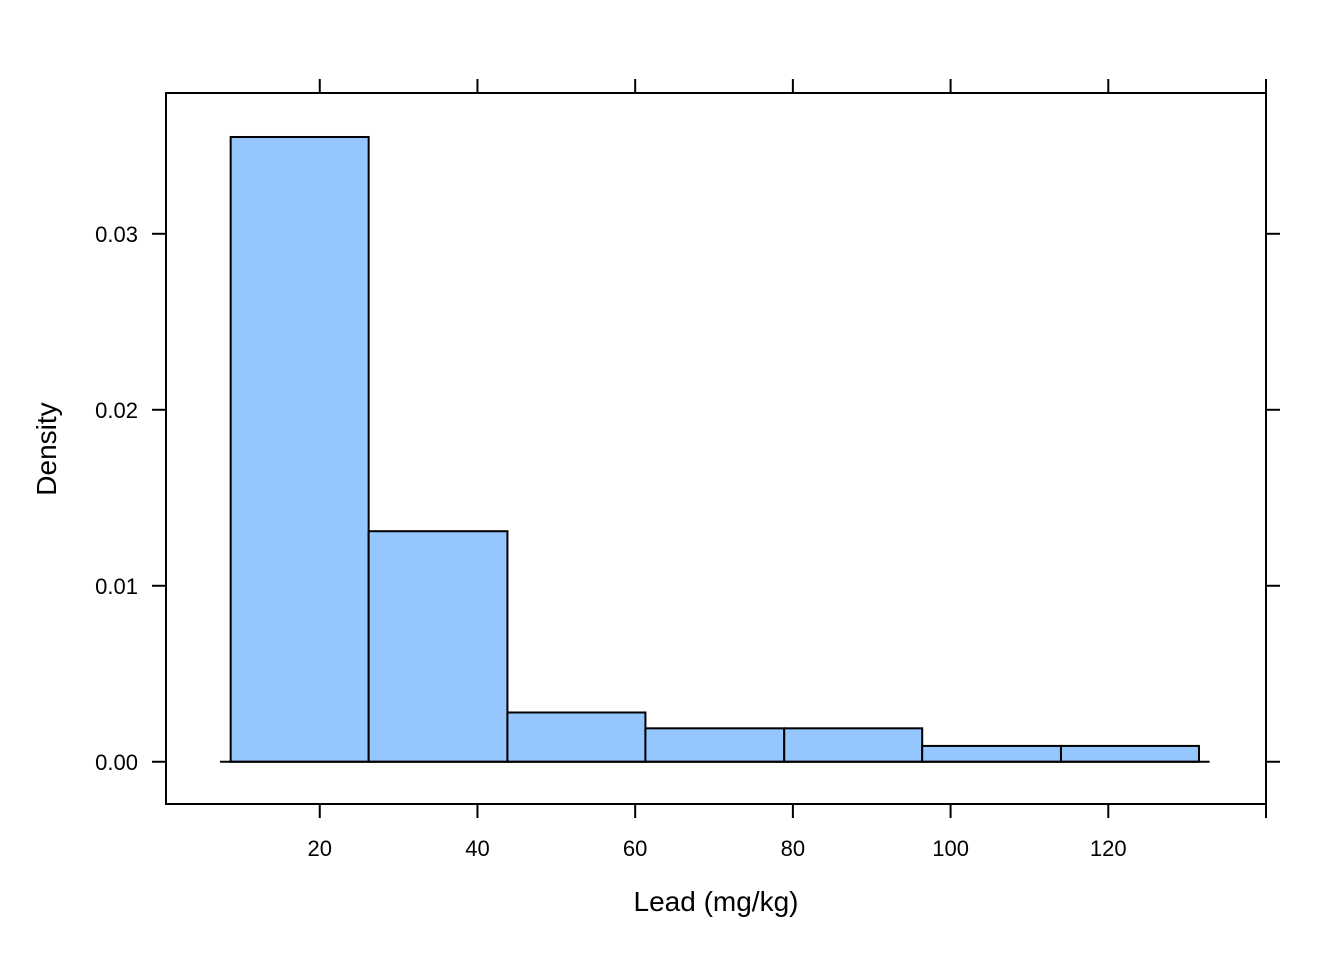 This screenshot has height=960, width=1344. Describe the element at coordinates (46, 448) in the screenshot. I see `y-axis-title: Density` at that location.